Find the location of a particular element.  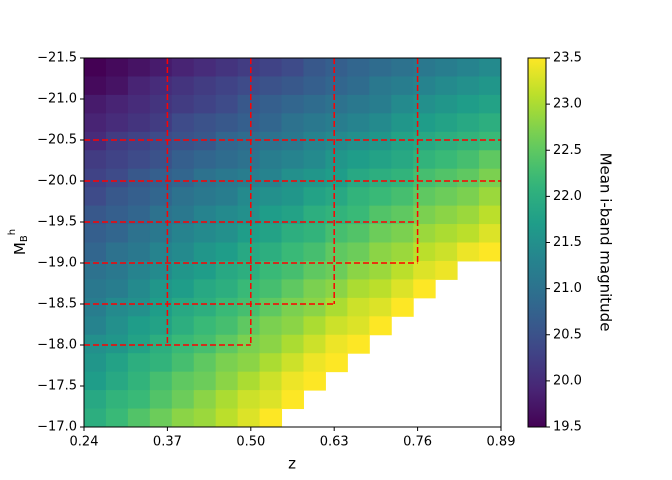

y-tick-label: −21.0 is located at coordinates (57, 99).